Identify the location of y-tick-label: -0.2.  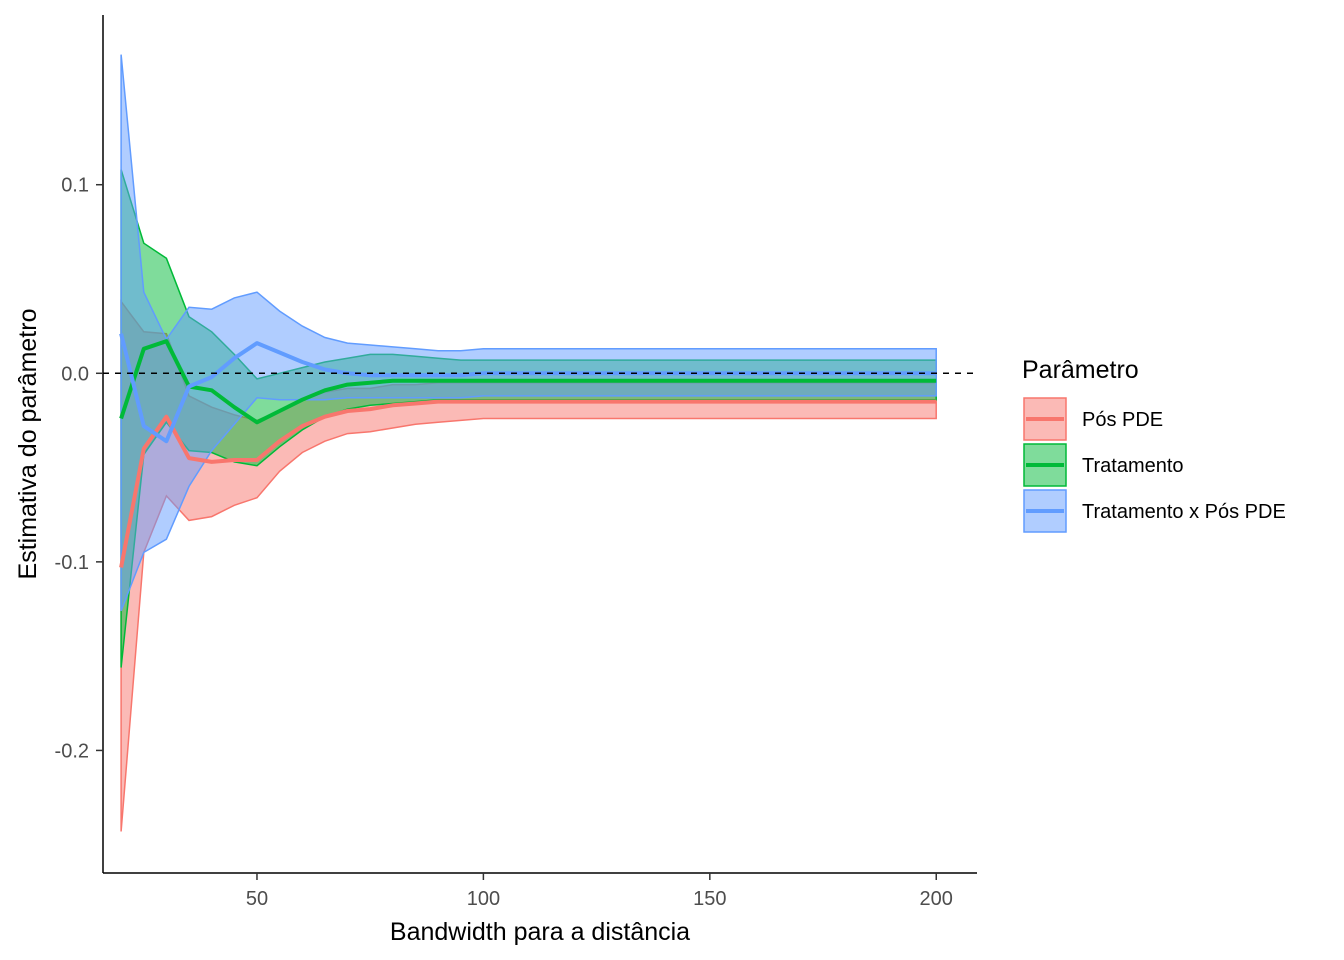
(72, 751).